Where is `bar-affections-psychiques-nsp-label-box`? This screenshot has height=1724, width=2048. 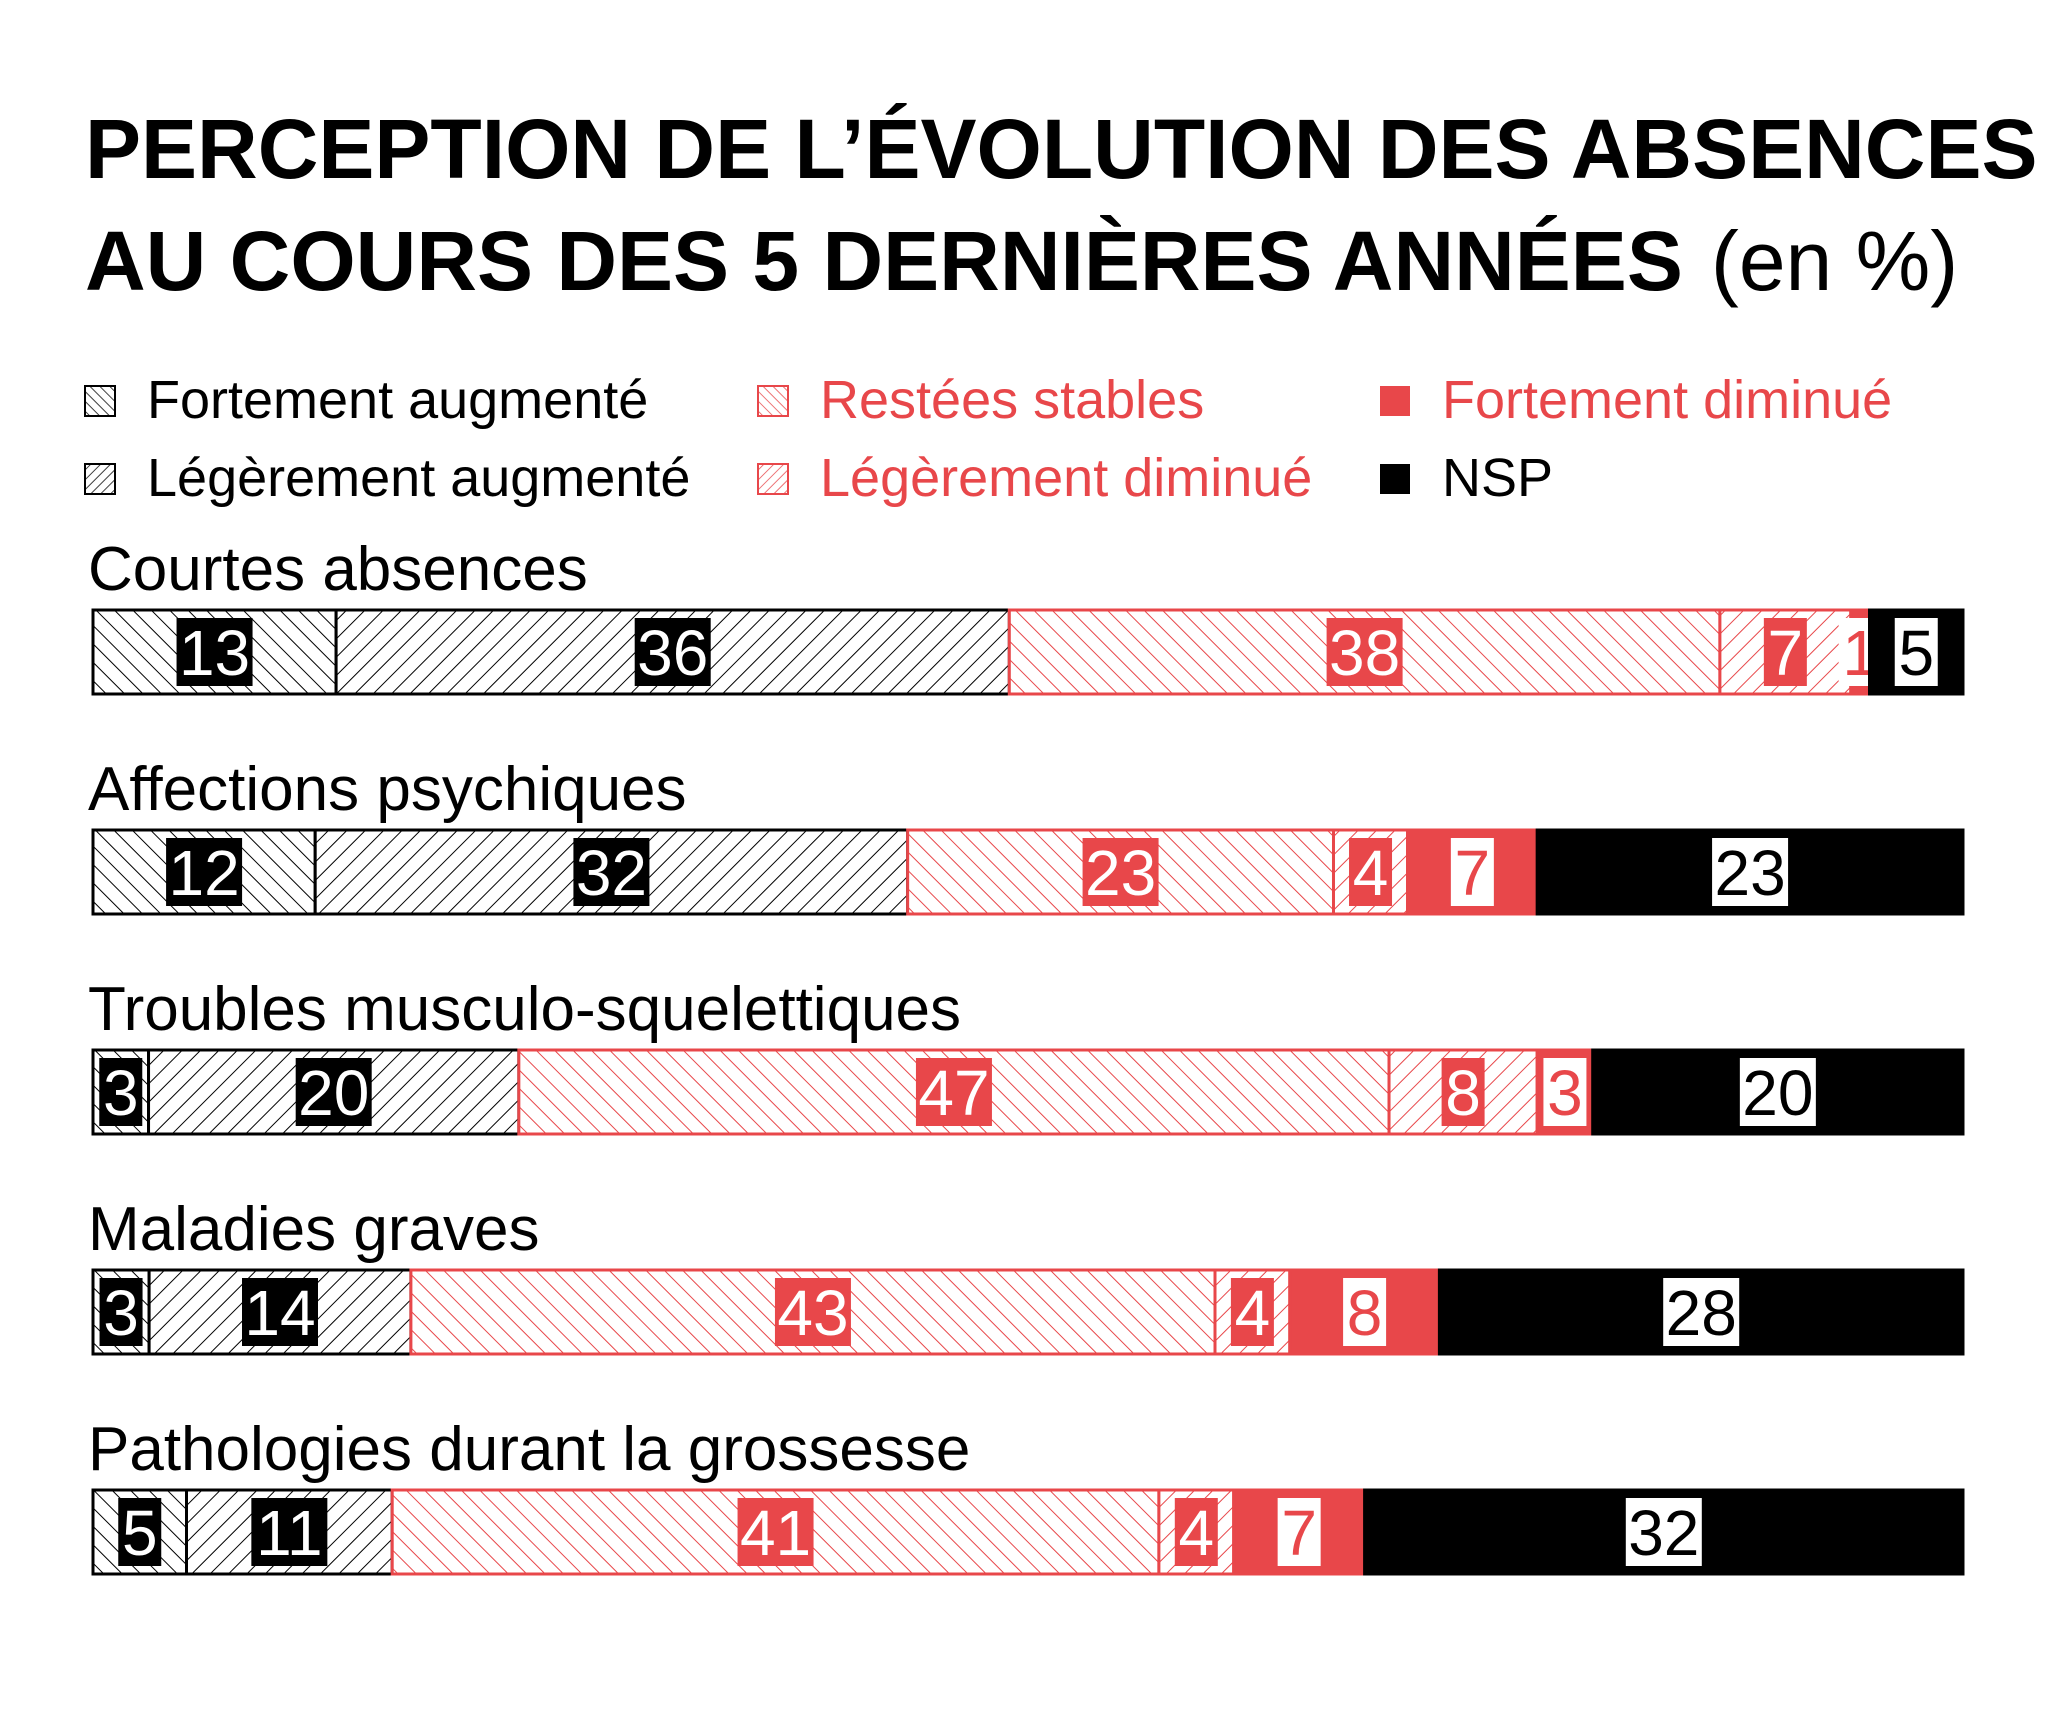 bar-affections-psychiques-nsp-label-box is located at coordinates (1750, 872).